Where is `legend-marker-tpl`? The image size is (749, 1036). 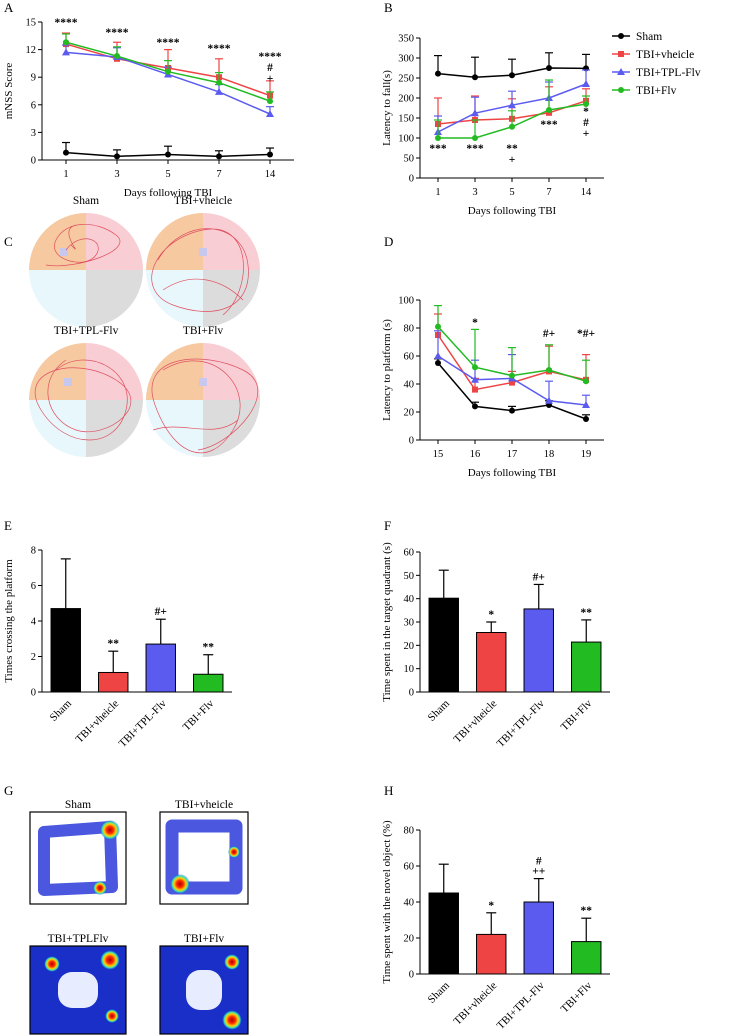 legend-marker-tpl is located at coordinates (621, 71).